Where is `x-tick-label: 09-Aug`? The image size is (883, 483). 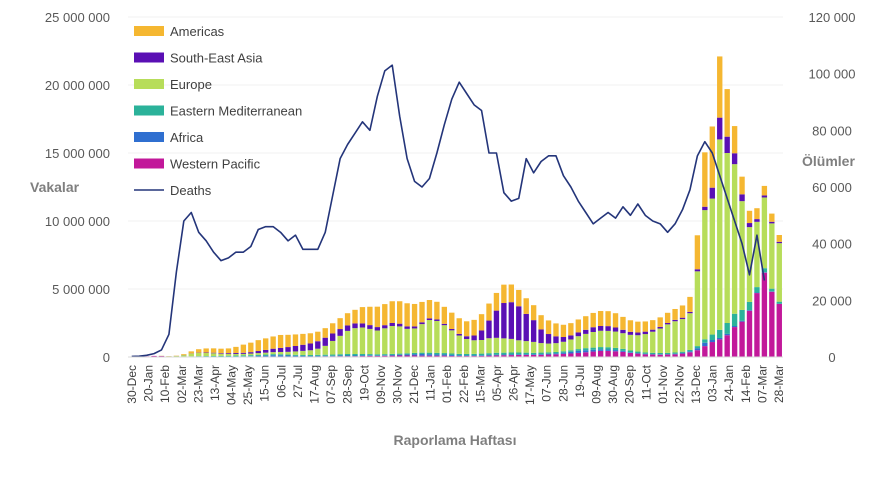 x-tick-label: 09-Aug is located at coordinates (597, 384).